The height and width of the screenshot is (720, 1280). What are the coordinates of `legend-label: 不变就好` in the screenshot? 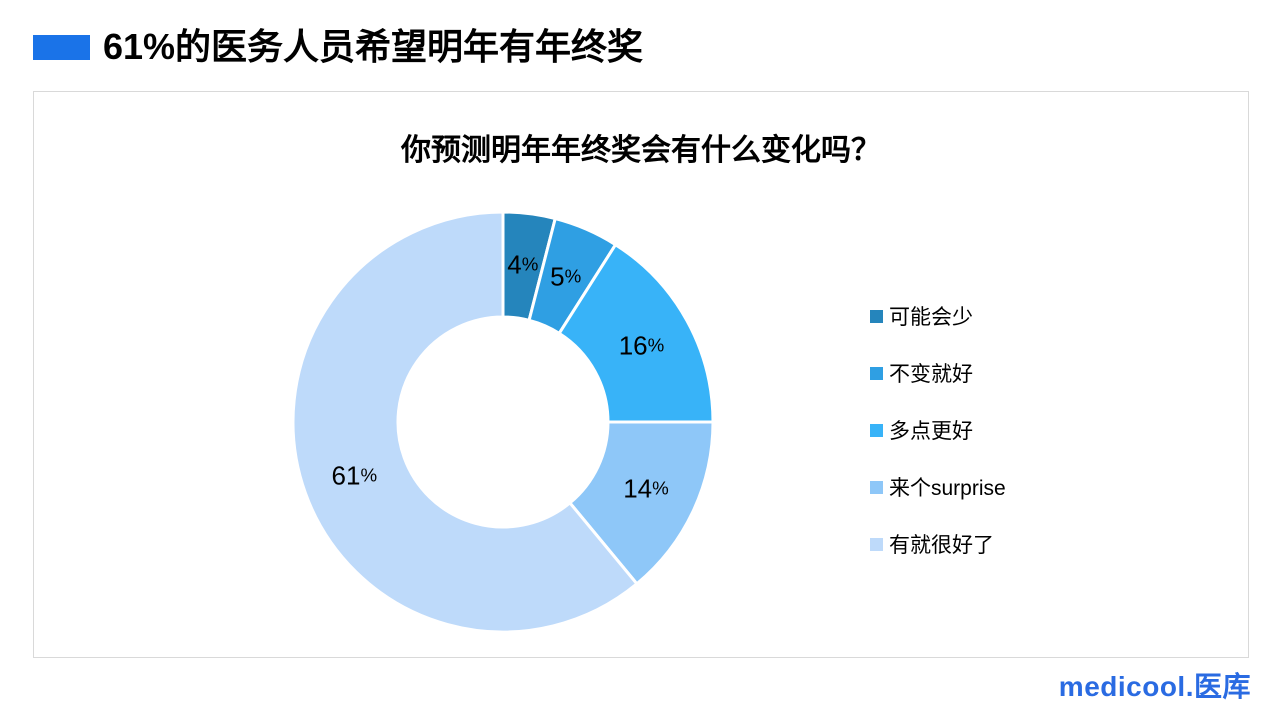 It's located at (931, 374).